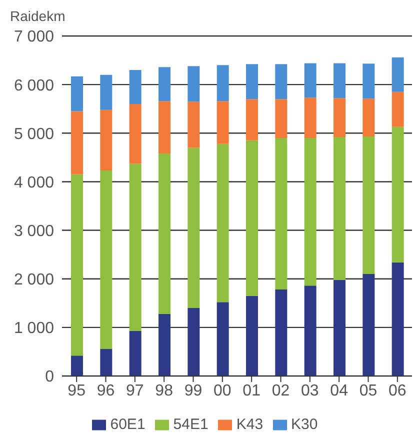  What do you see at coordinates (49, 377) in the screenshot?
I see `y-tick-label: 0` at bounding box center [49, 377].